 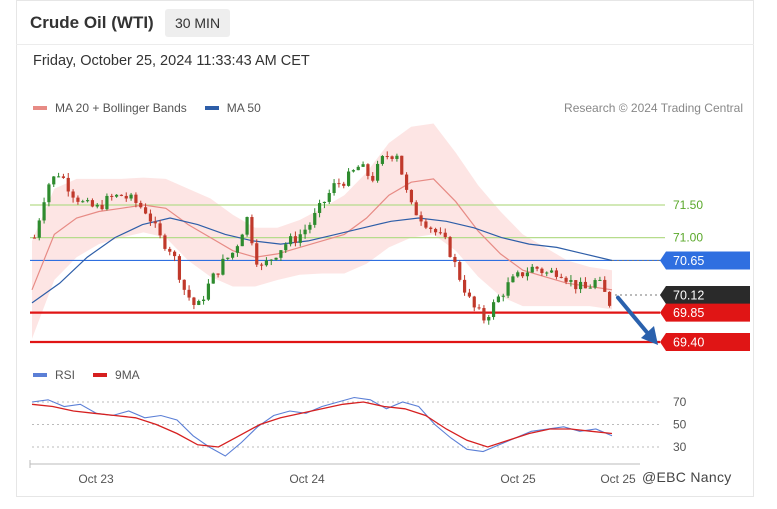 I want to click on x-tick-label-3: Oct 25, so click(x=618, y=479).